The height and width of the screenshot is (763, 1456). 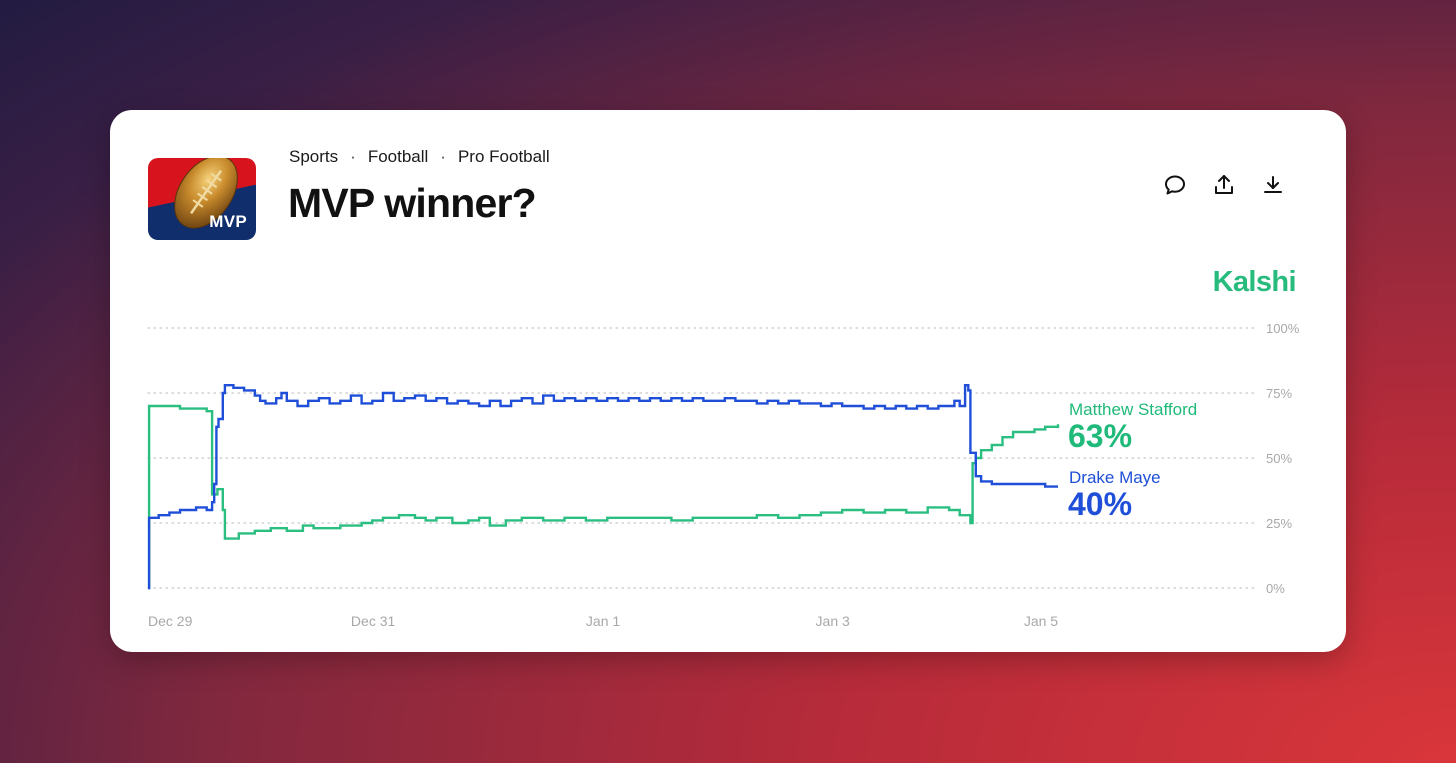 I want to click on y-tick-label: 25%, so click(x=1279, y=523).